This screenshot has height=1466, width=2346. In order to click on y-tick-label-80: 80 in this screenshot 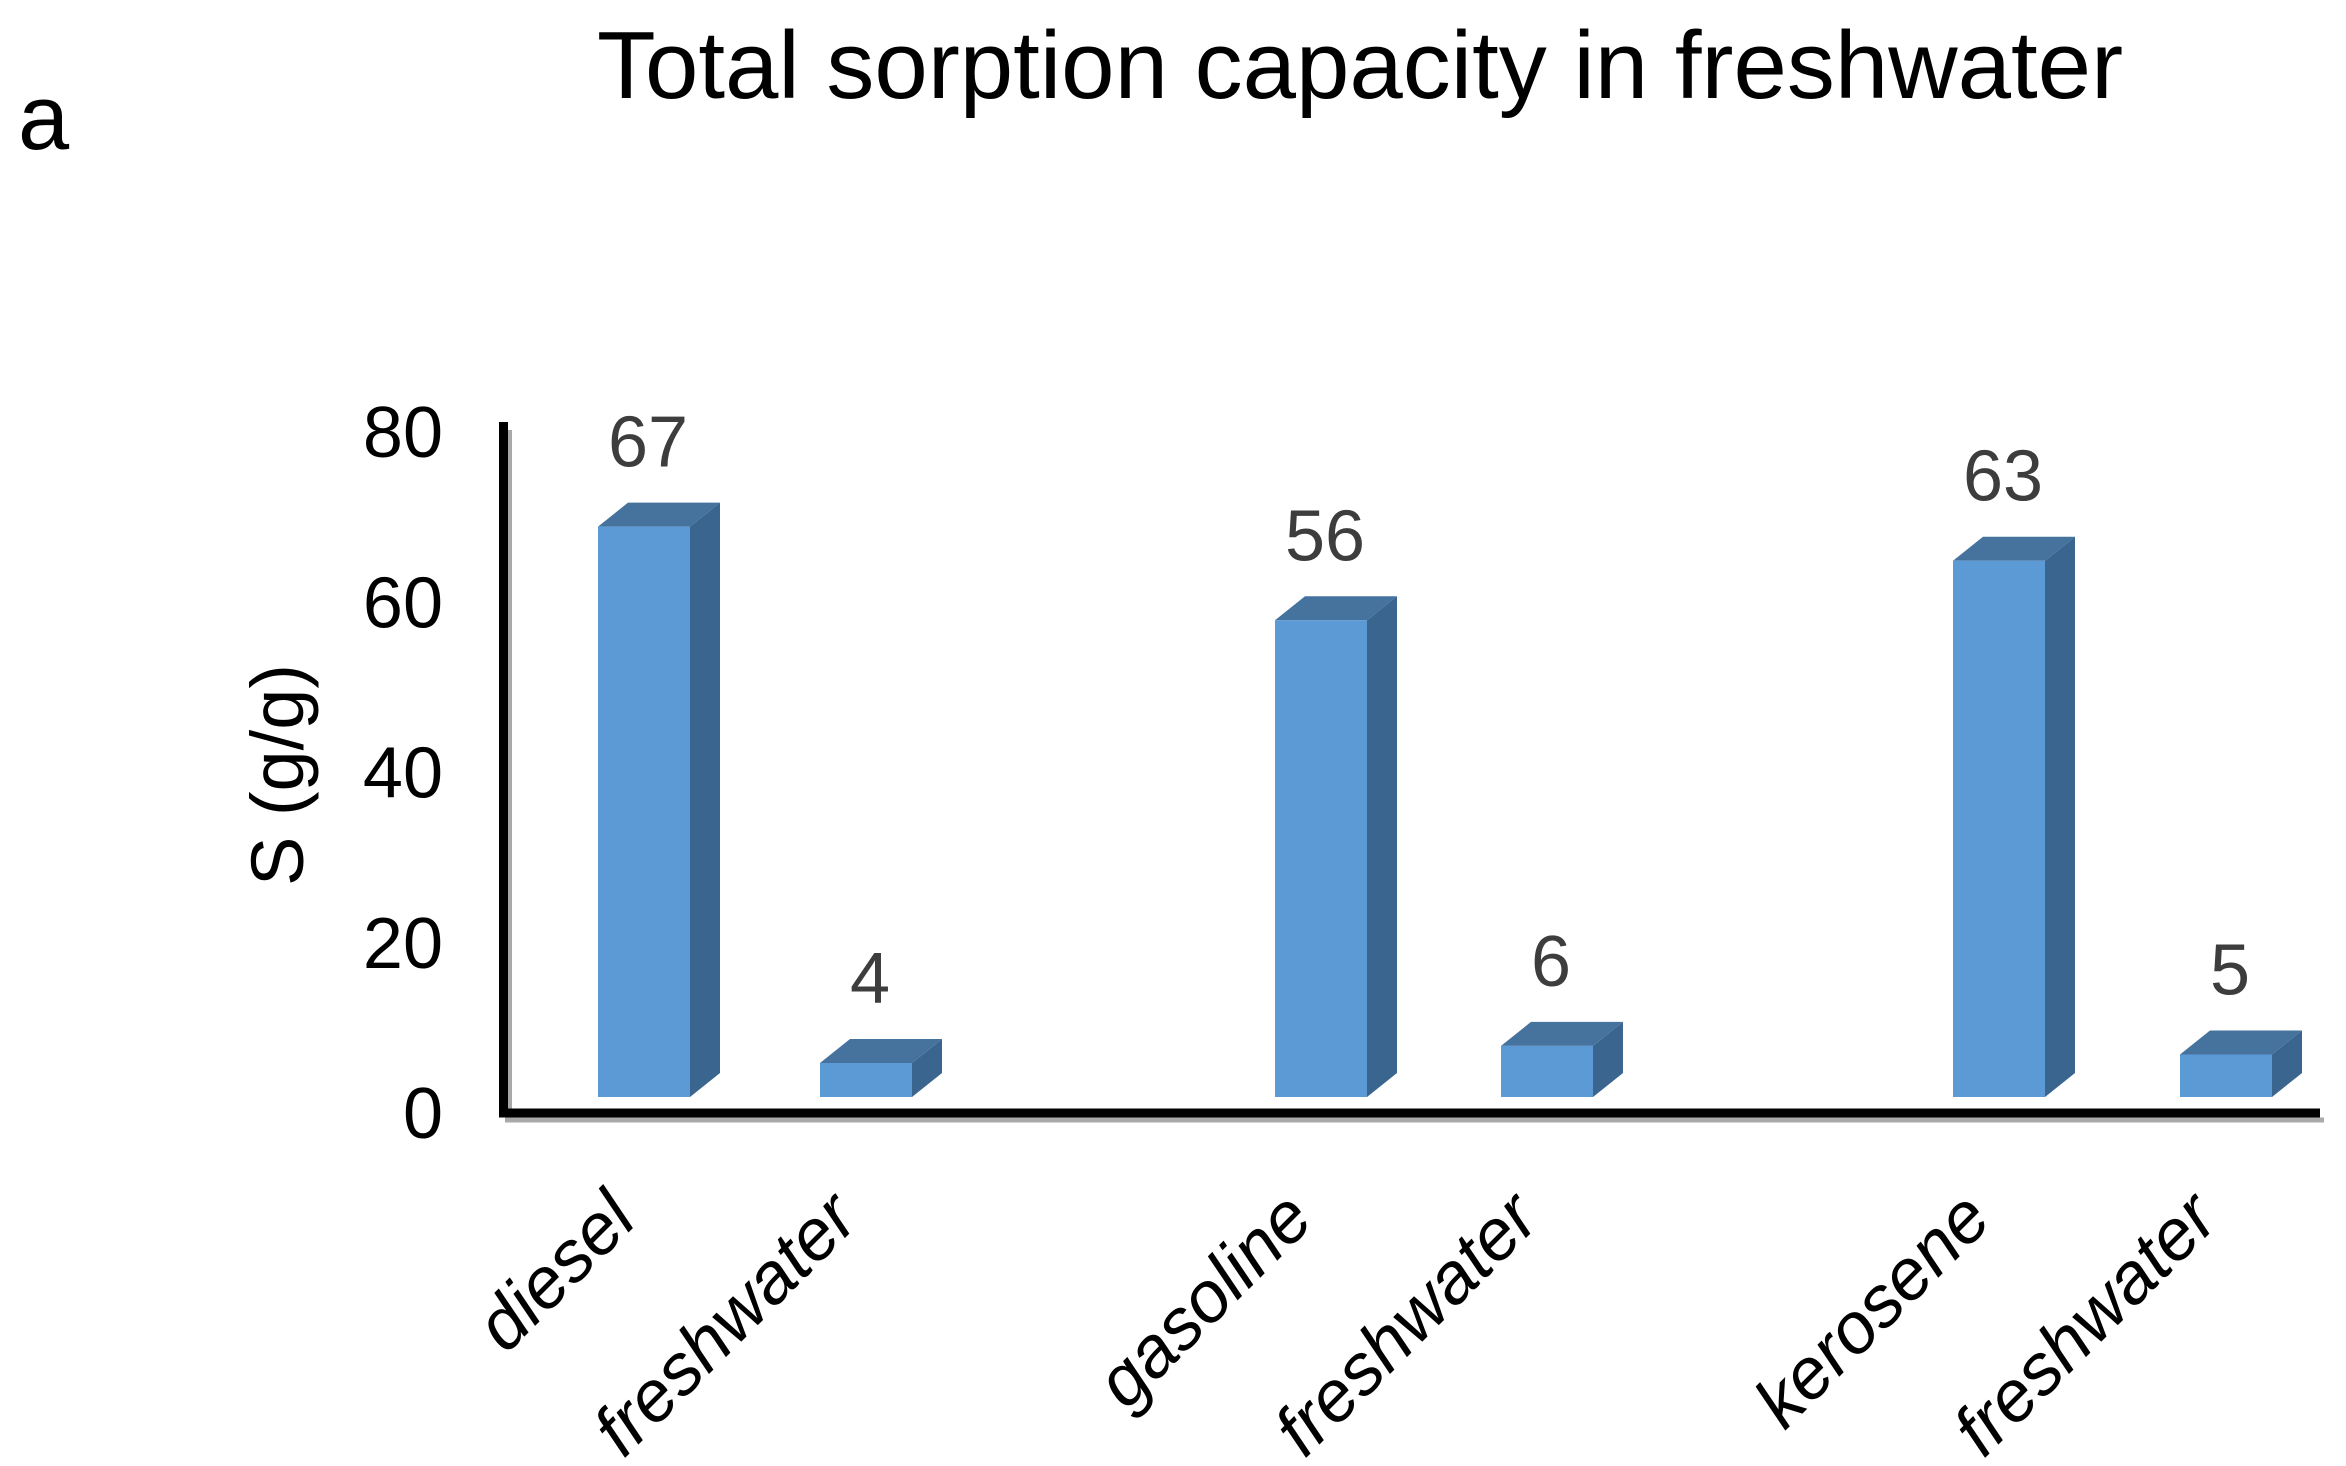, I will do `click(403, 433)`.